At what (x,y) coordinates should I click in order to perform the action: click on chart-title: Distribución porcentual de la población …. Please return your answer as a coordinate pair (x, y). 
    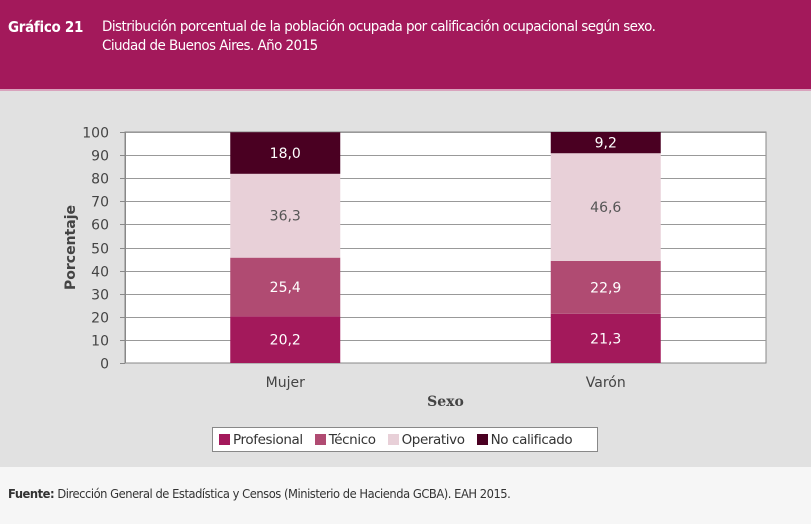
    Looking at the image, I should click on (423, 37).